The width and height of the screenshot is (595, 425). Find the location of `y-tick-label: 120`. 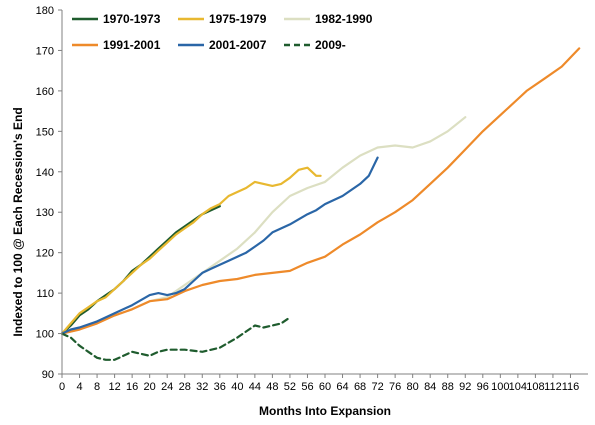

y-tick-label: 120 is located at coordinates (45, 254).